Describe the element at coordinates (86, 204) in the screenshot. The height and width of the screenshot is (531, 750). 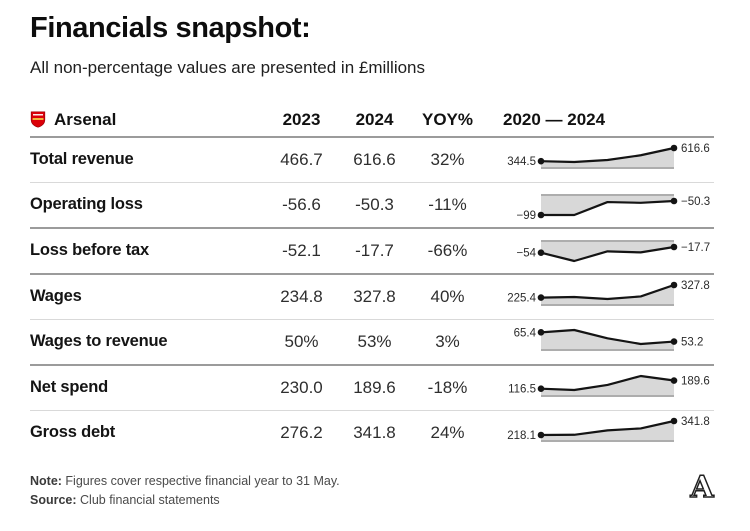
I see `row-label: Operating loss` at that location.